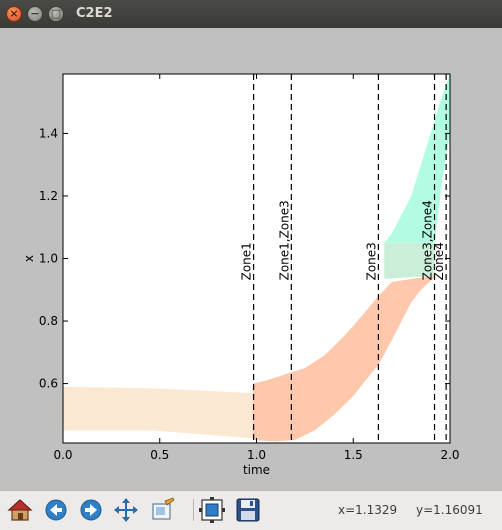 This screenshot has height=530, width=502. Describe the element at coordinates (62, 455) in the screenshot. I see `x-tick-label: 0.0` at that location.